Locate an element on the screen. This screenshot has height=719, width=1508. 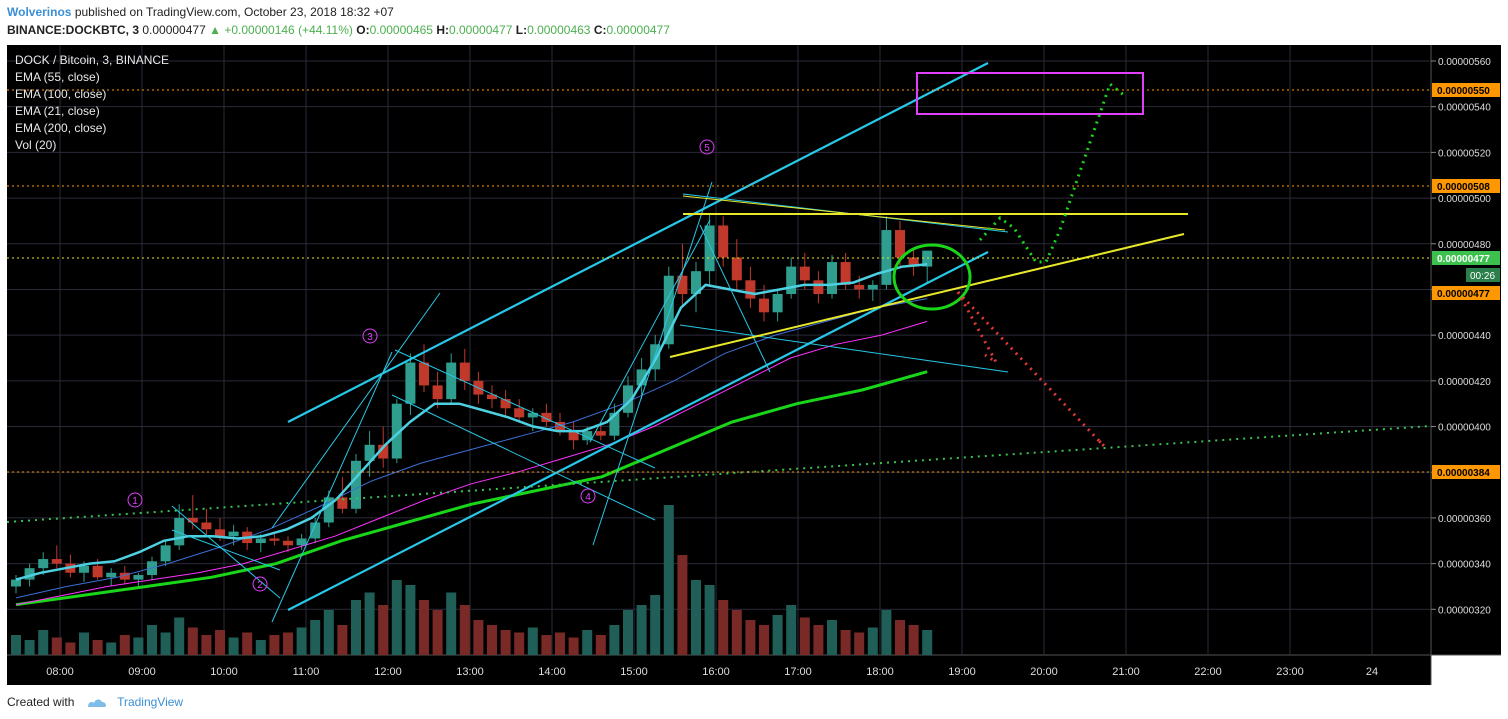
x-tick-label: 08:00 is located at coordinates (60, 672).